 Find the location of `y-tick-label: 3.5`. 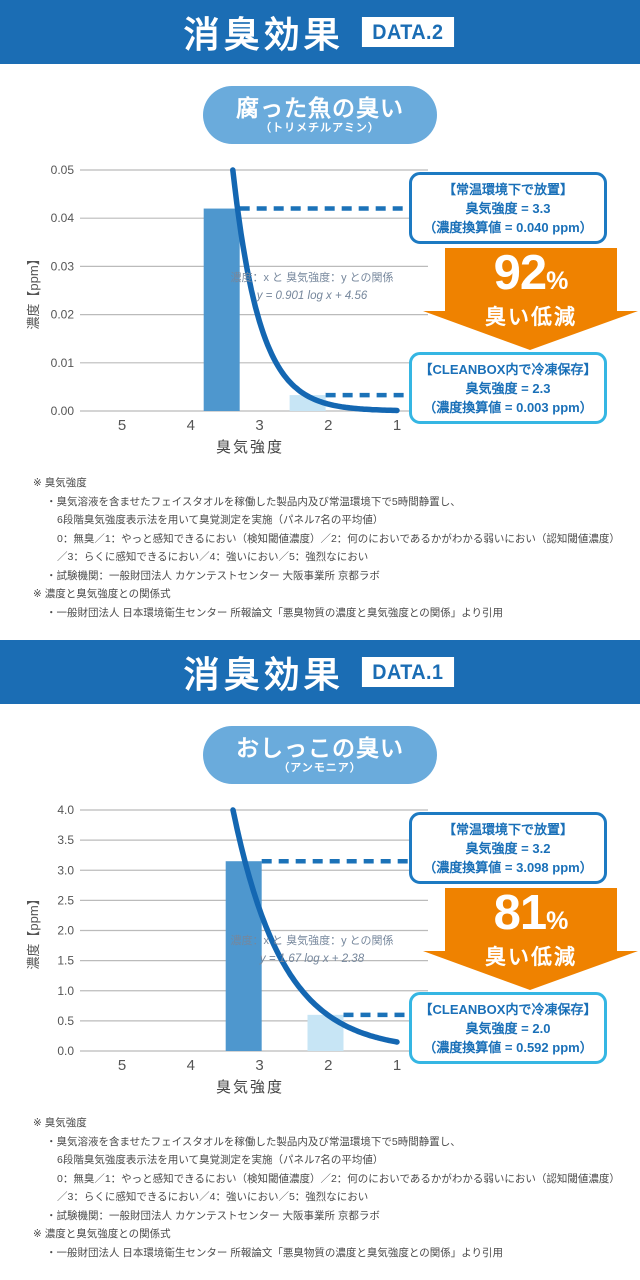

y-tick-label: 3.5 is located at coordinates (65, 840).